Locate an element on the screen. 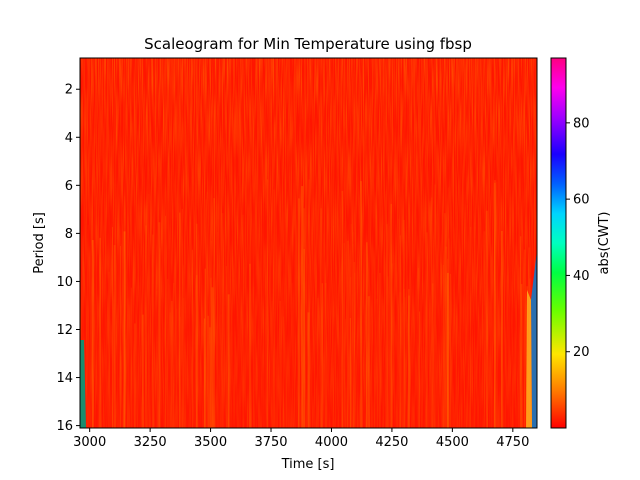 The height and width of the screenshot is (480, 640). y-tick-label: 6 is located at coordinates (69, 186).